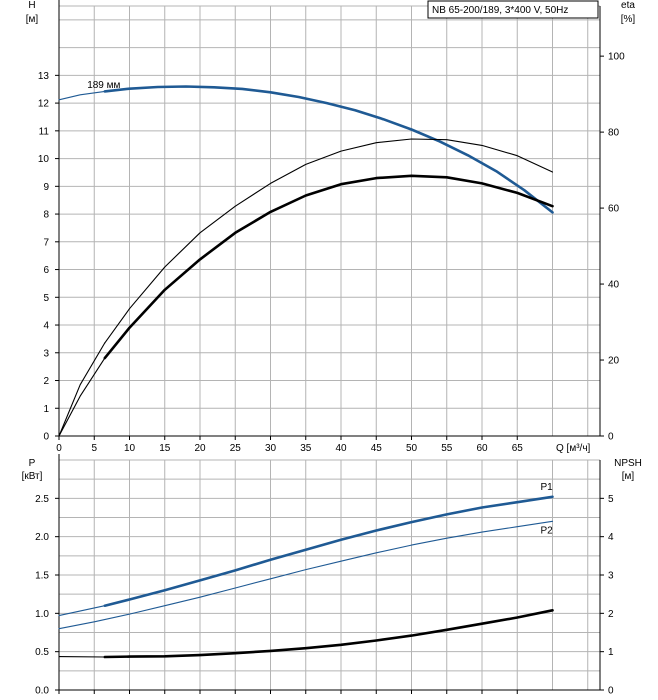 The width and height of the screenshot is (658, 700). I want to click on x-tick-label: 25, so click(236, 448).